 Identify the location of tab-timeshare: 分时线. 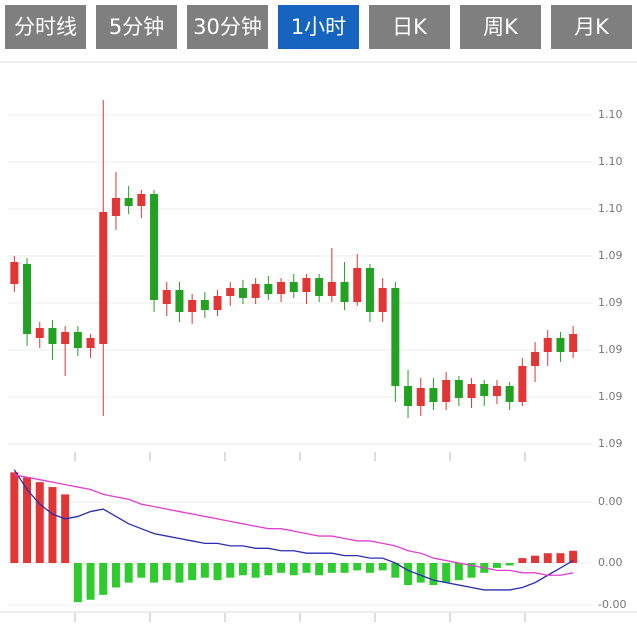
(45, 27).